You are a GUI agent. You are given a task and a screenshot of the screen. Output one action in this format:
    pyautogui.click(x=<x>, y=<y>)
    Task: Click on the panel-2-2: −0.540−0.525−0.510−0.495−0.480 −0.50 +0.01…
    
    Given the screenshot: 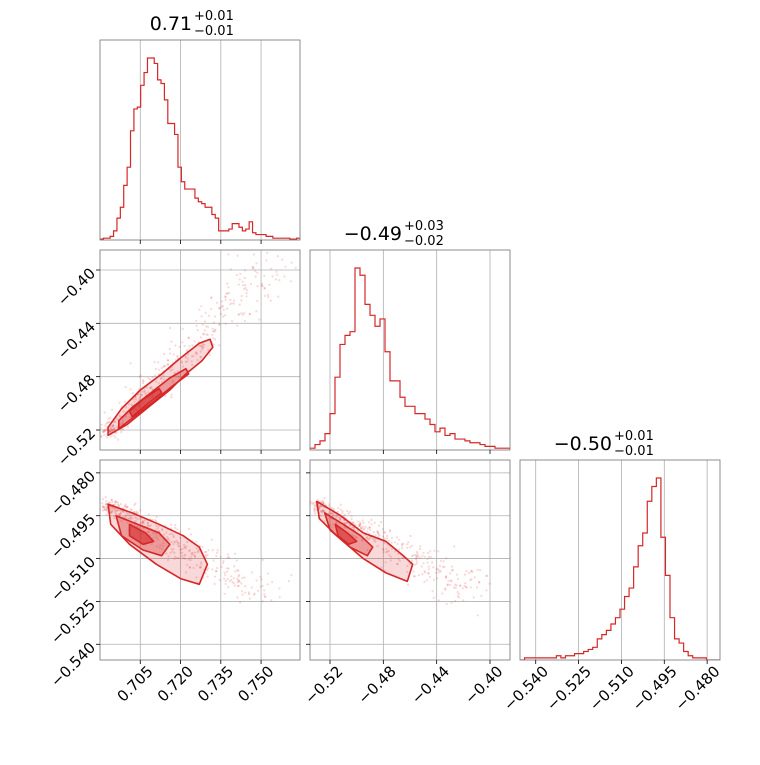 What is the action you would take?
    pyautogui.click(x=611, y=571)
    